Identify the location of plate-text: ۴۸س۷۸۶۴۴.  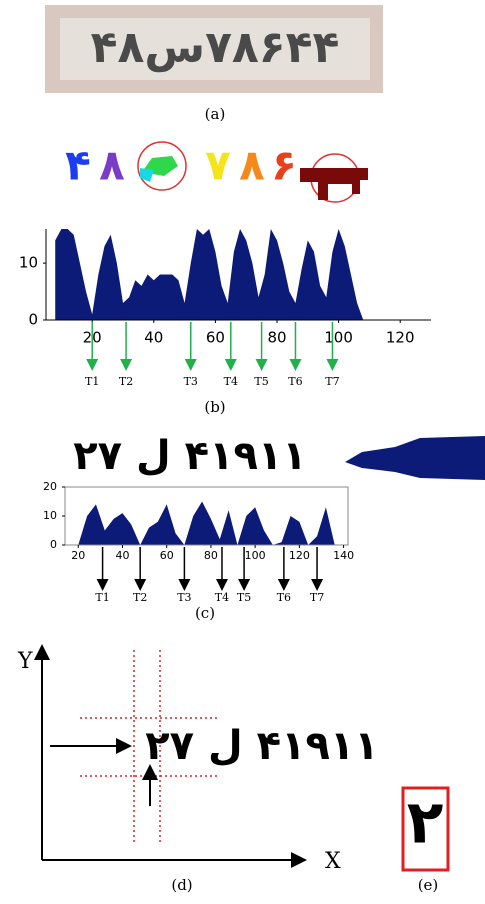
(215, 47).